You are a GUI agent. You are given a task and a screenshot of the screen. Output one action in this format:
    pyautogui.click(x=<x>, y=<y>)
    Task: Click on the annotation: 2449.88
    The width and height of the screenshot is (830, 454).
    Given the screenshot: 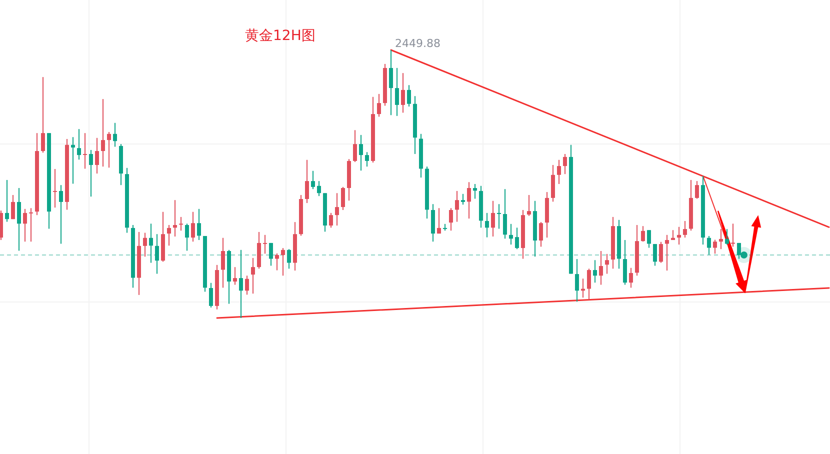 What is the action you would take?
    pyautogui.click(x=417, y=43)
    